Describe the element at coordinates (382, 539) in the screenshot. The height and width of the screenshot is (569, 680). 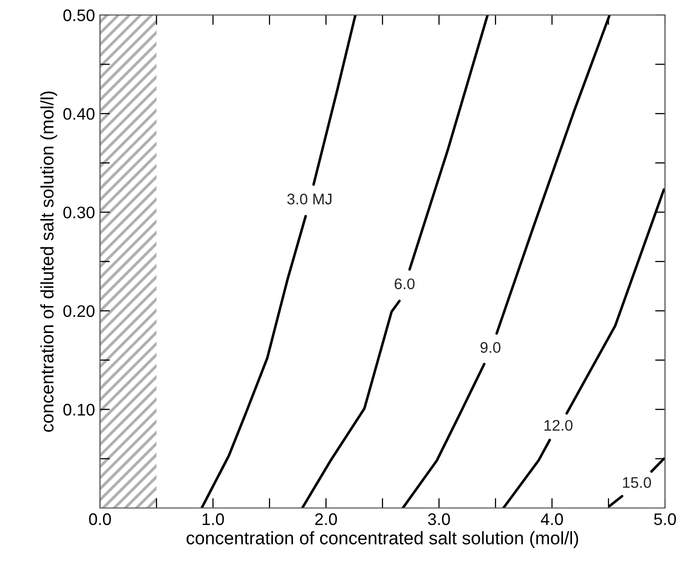
I see `x-axis-title: concentration of concentrated salt solution (mol/l)` at that location.